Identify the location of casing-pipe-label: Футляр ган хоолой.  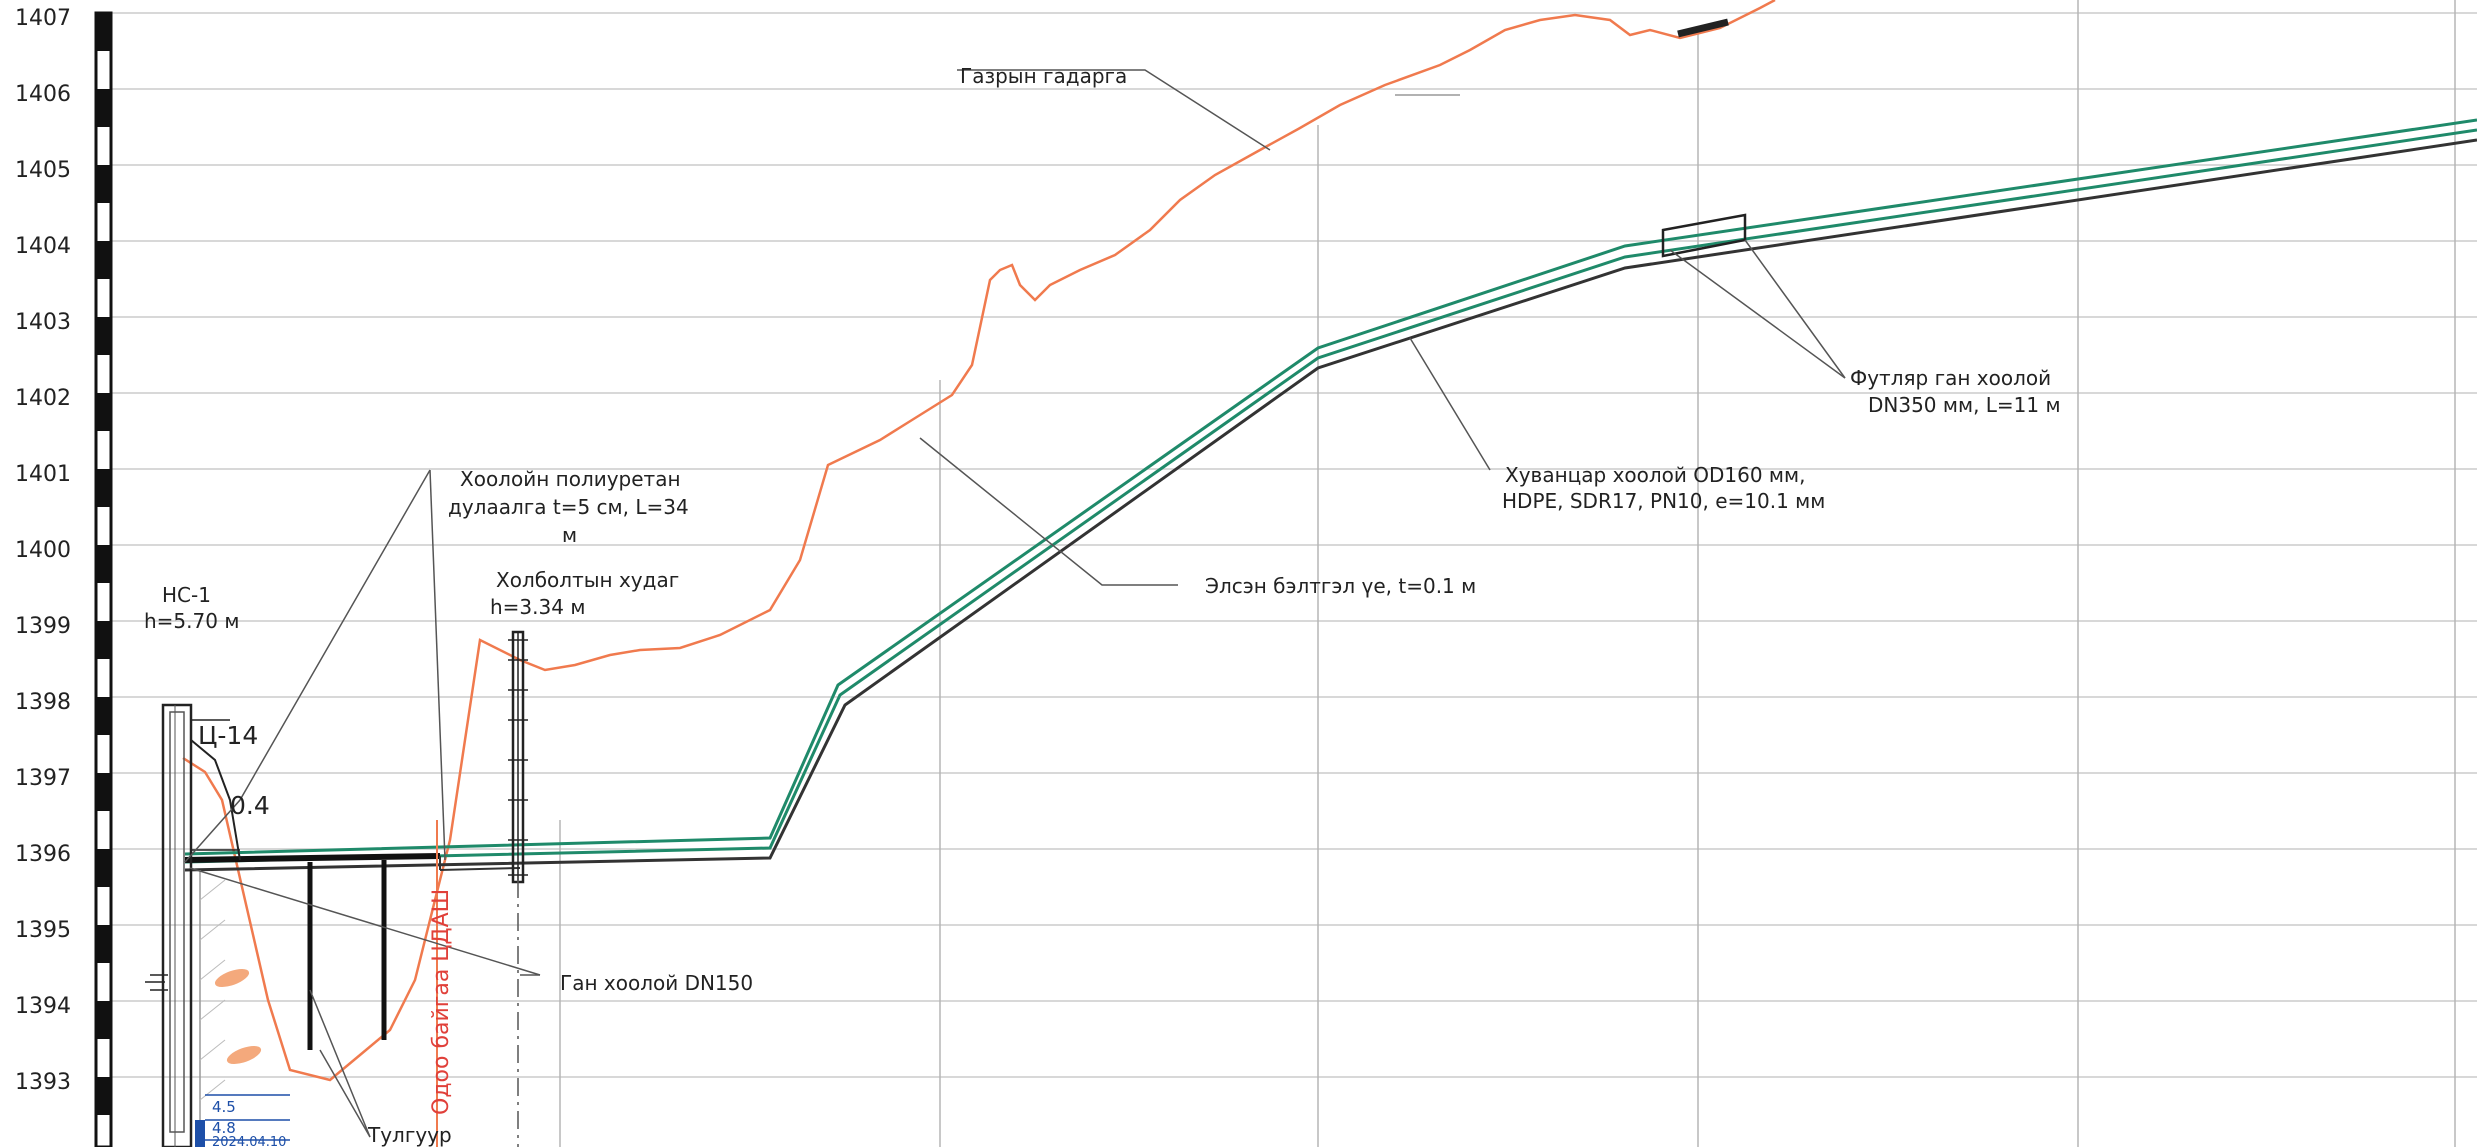
(1950, 378).